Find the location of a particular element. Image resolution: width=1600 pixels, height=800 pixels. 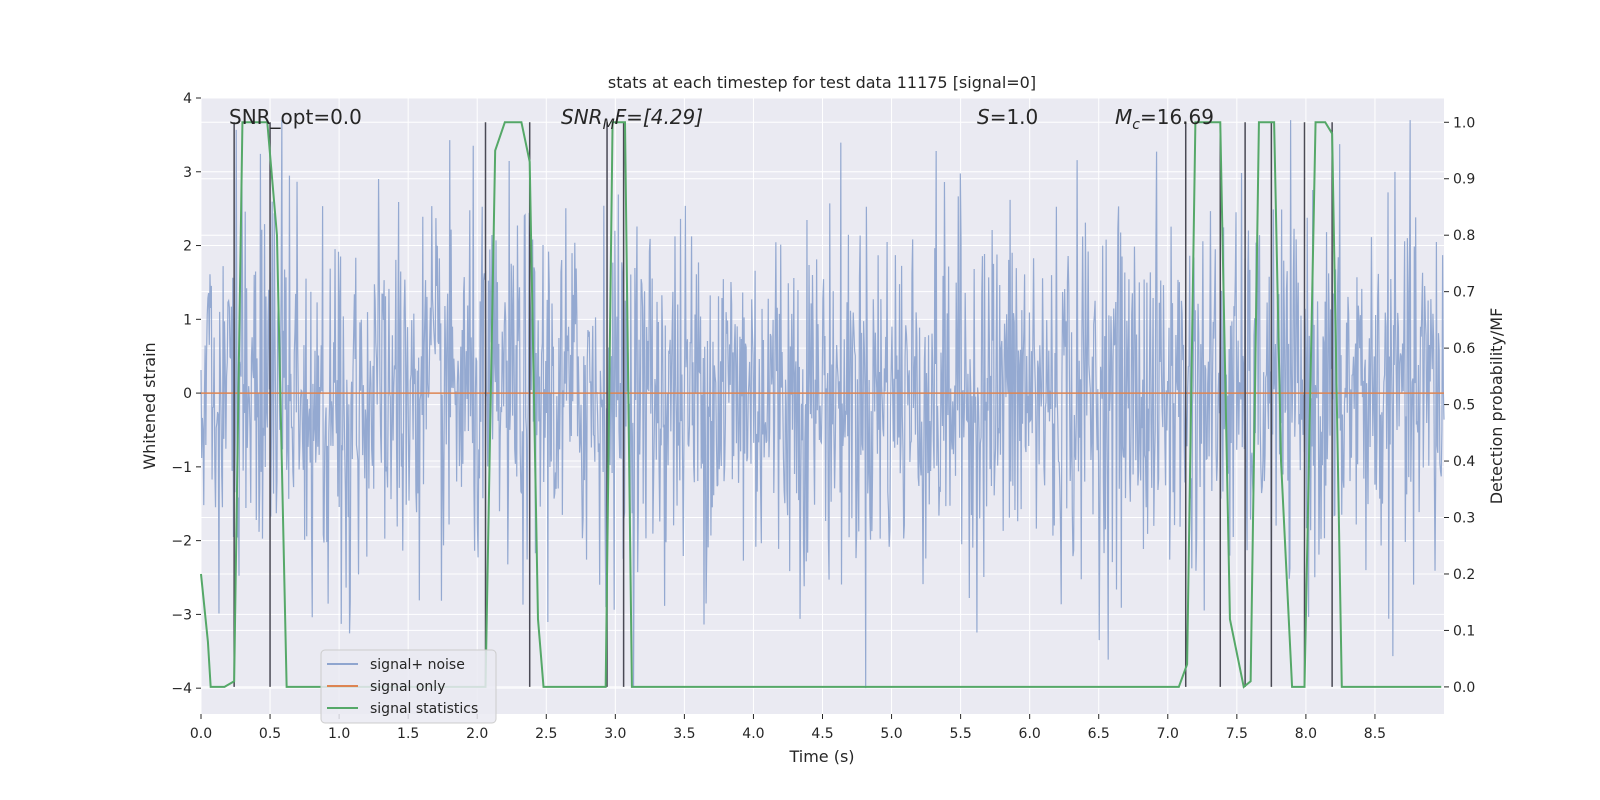

y2-tick-label: 0.4 is located at coordinates (1464, 462).